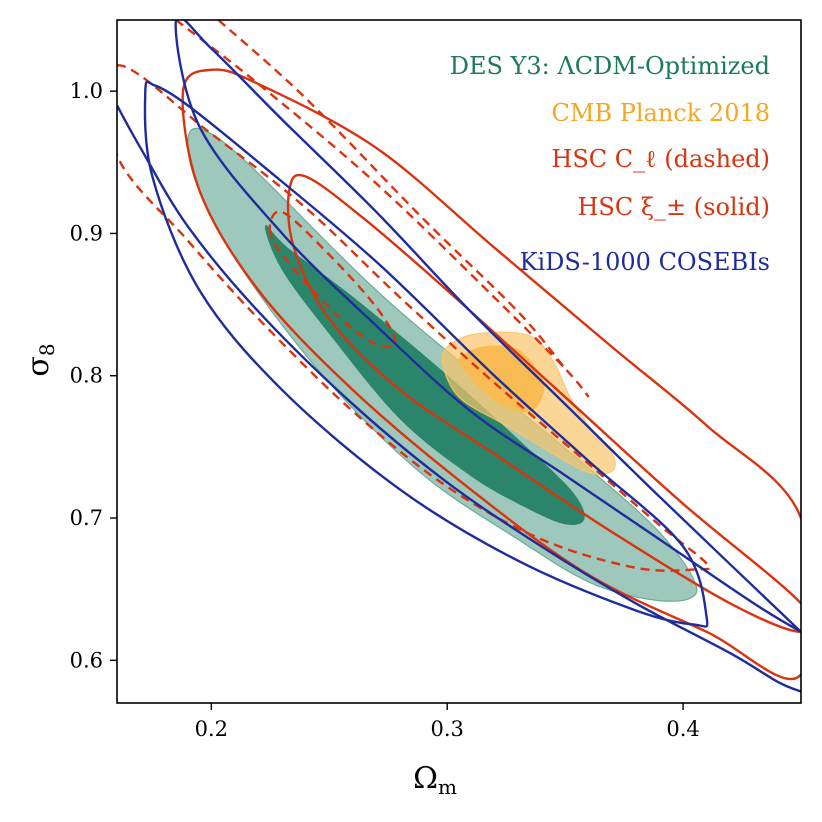 This screenshot has height=822, width=822. What do you see at coordinates (211, 729) in the screenshot?
I see `x-tick-label: 0.2` at bounding box center [211, 729].